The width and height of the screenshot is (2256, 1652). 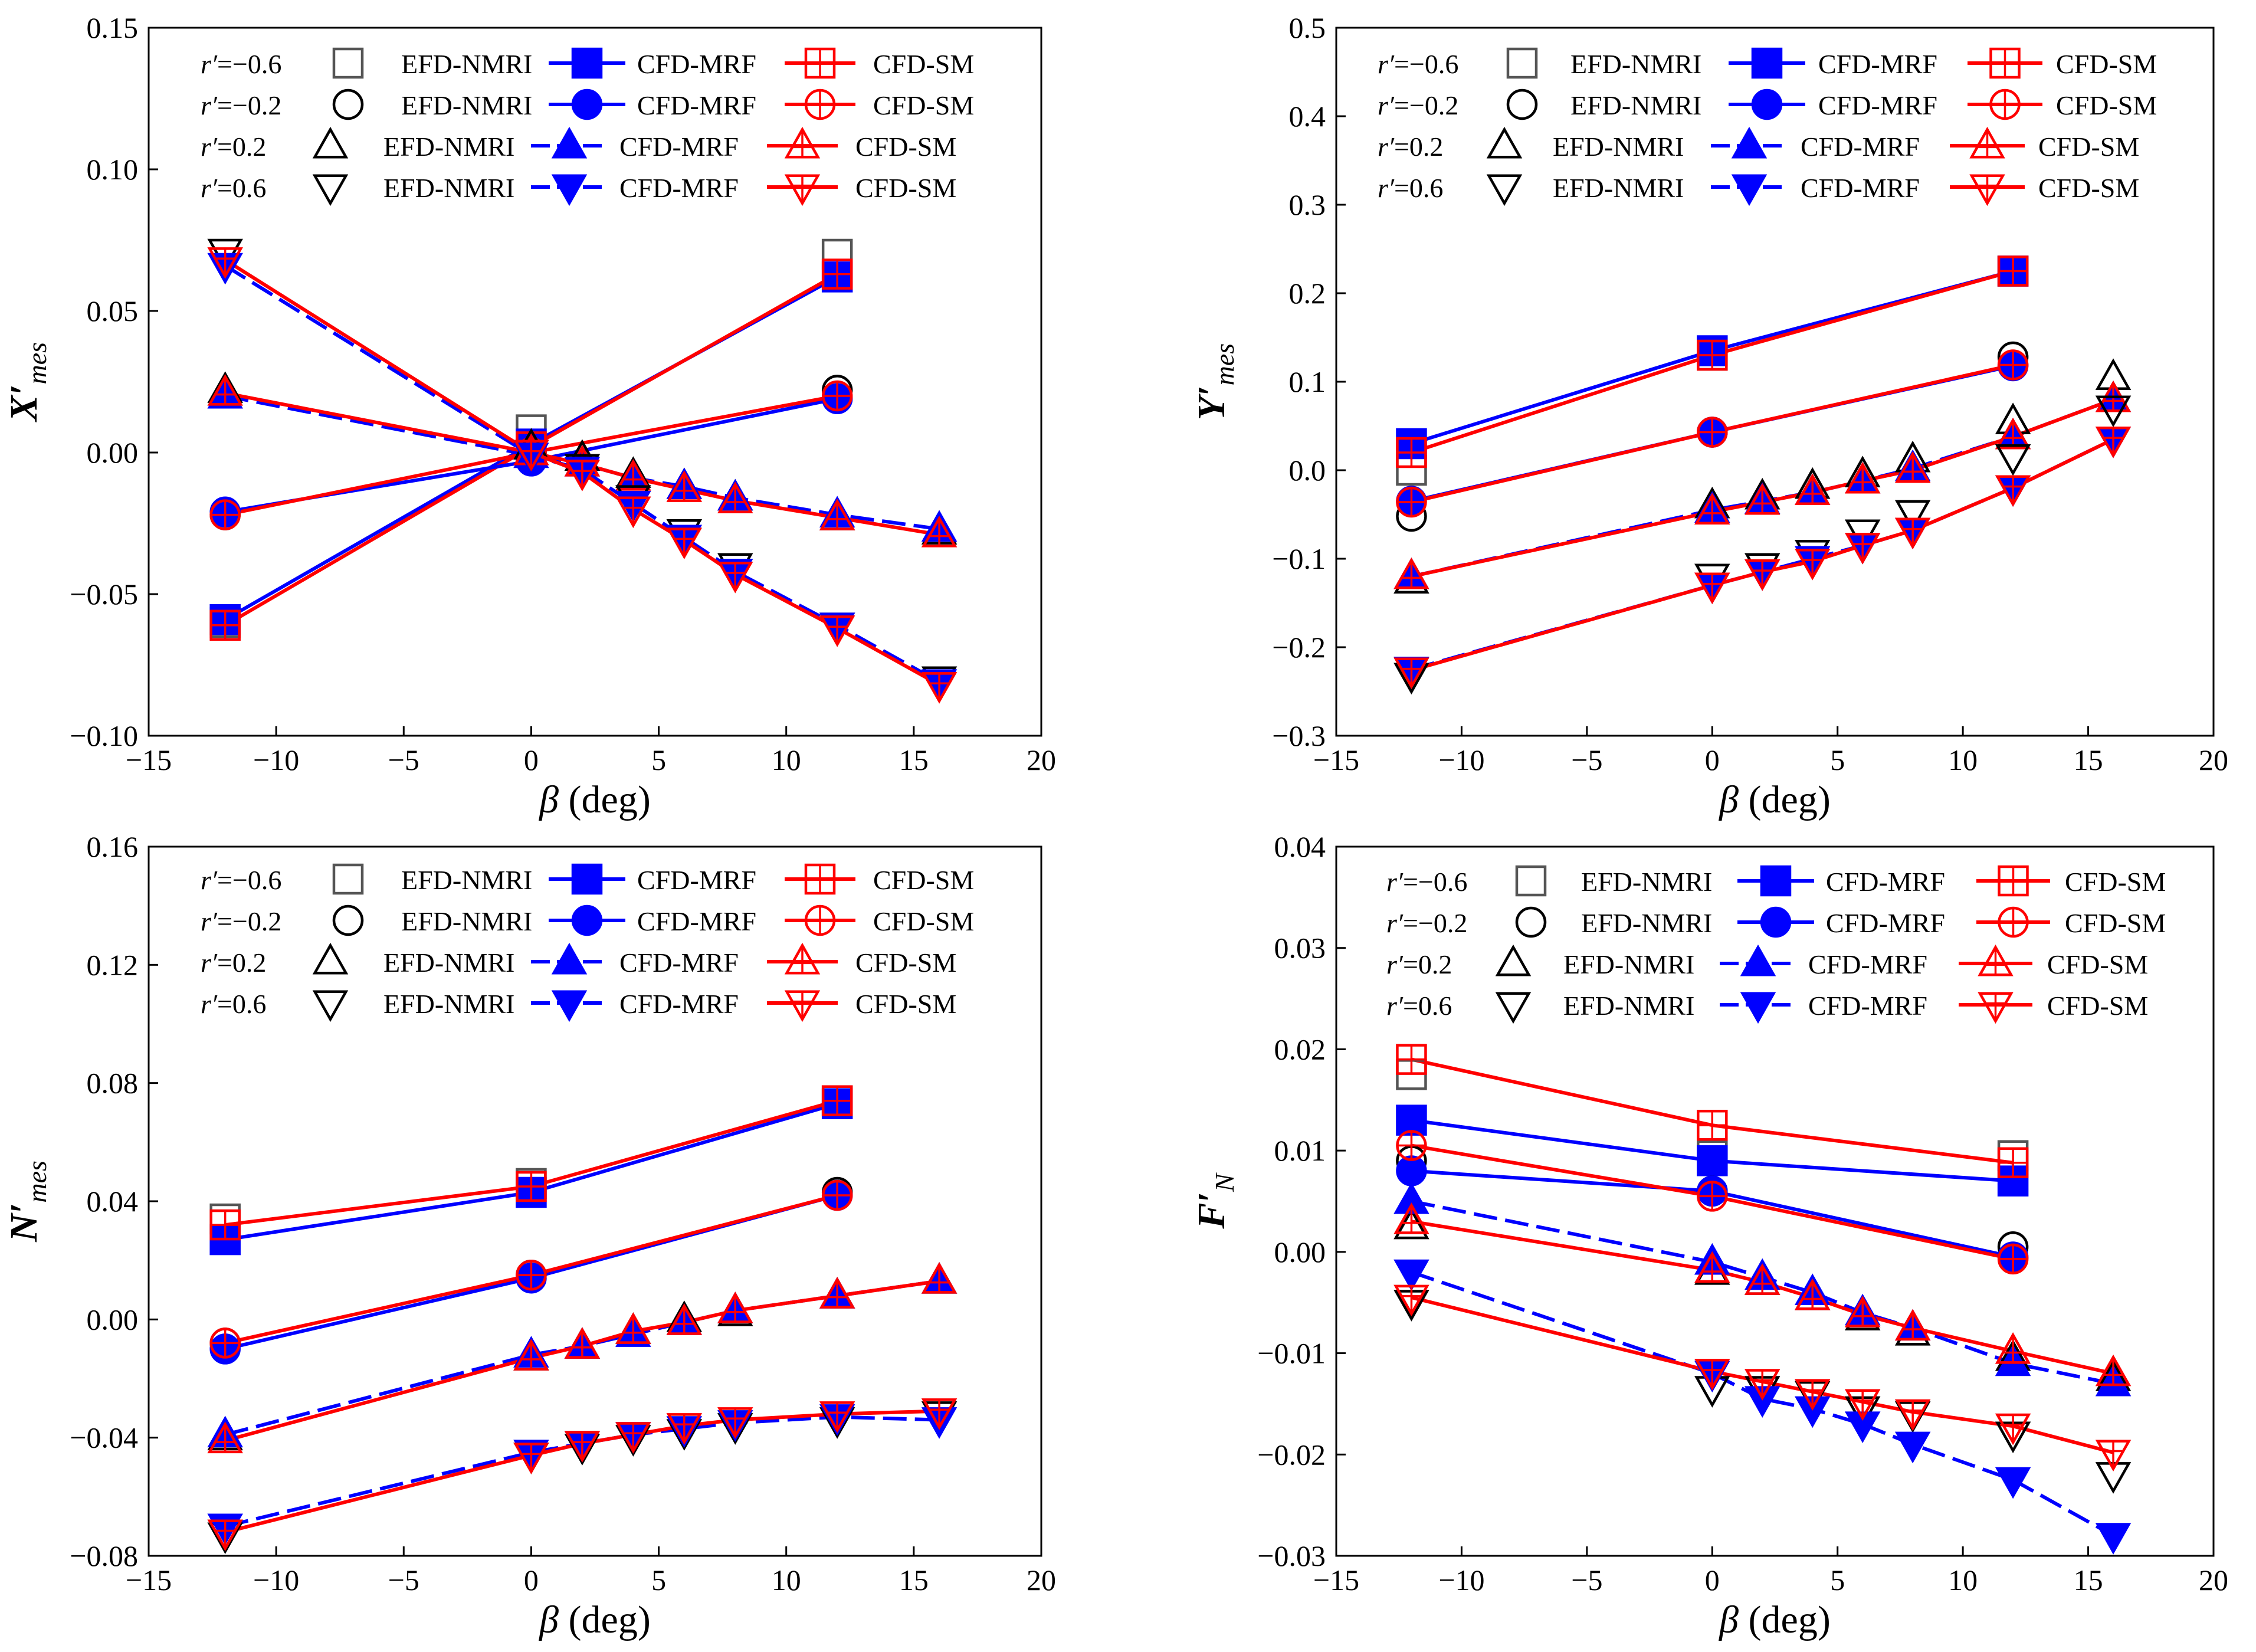 I want to click on x-tick-label: 15, so click(x=914, y=759).